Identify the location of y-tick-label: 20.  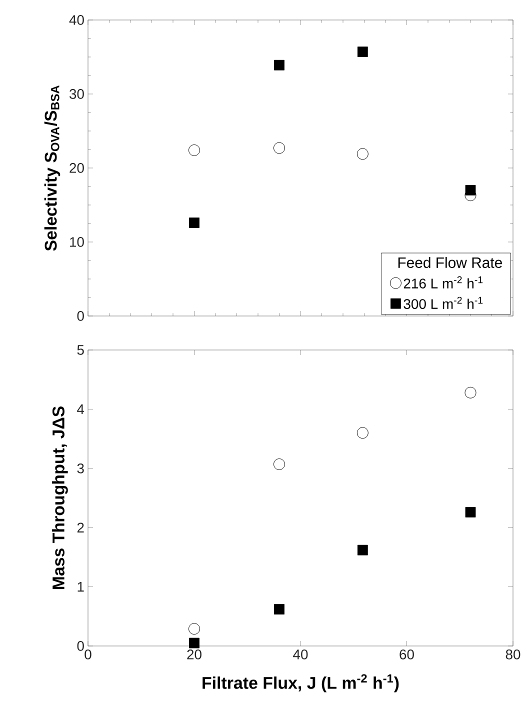
(77, 168).